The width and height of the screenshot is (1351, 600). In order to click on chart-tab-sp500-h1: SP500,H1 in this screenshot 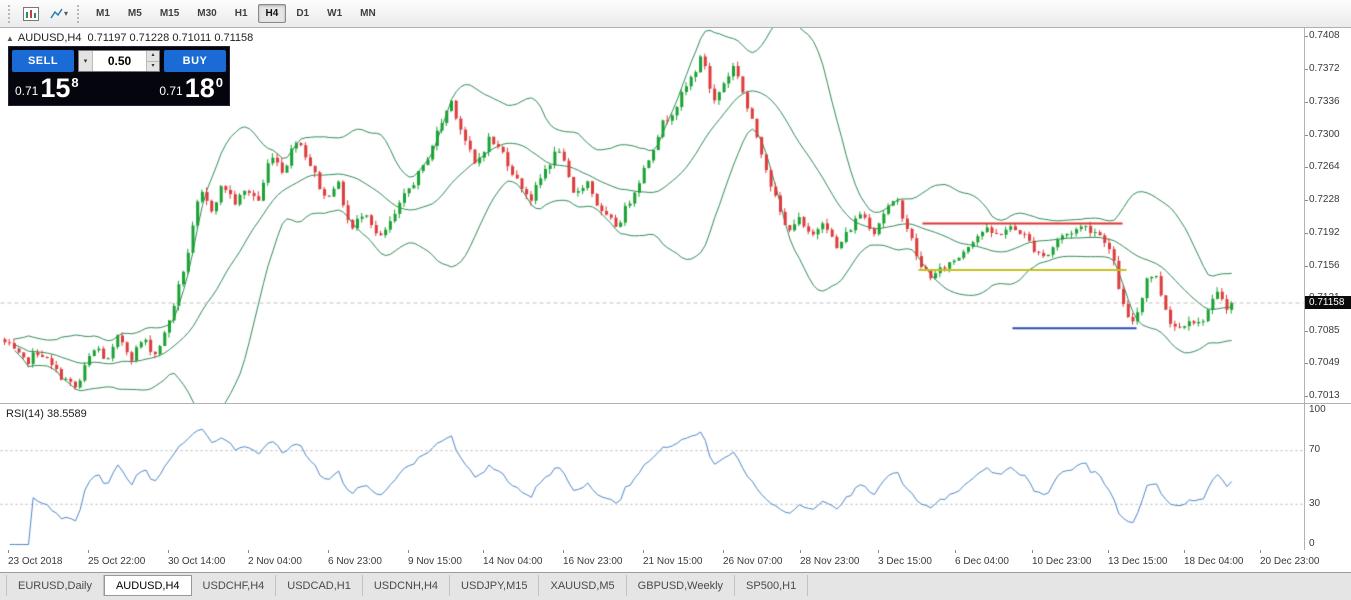, I will do `click(772, 585)`.